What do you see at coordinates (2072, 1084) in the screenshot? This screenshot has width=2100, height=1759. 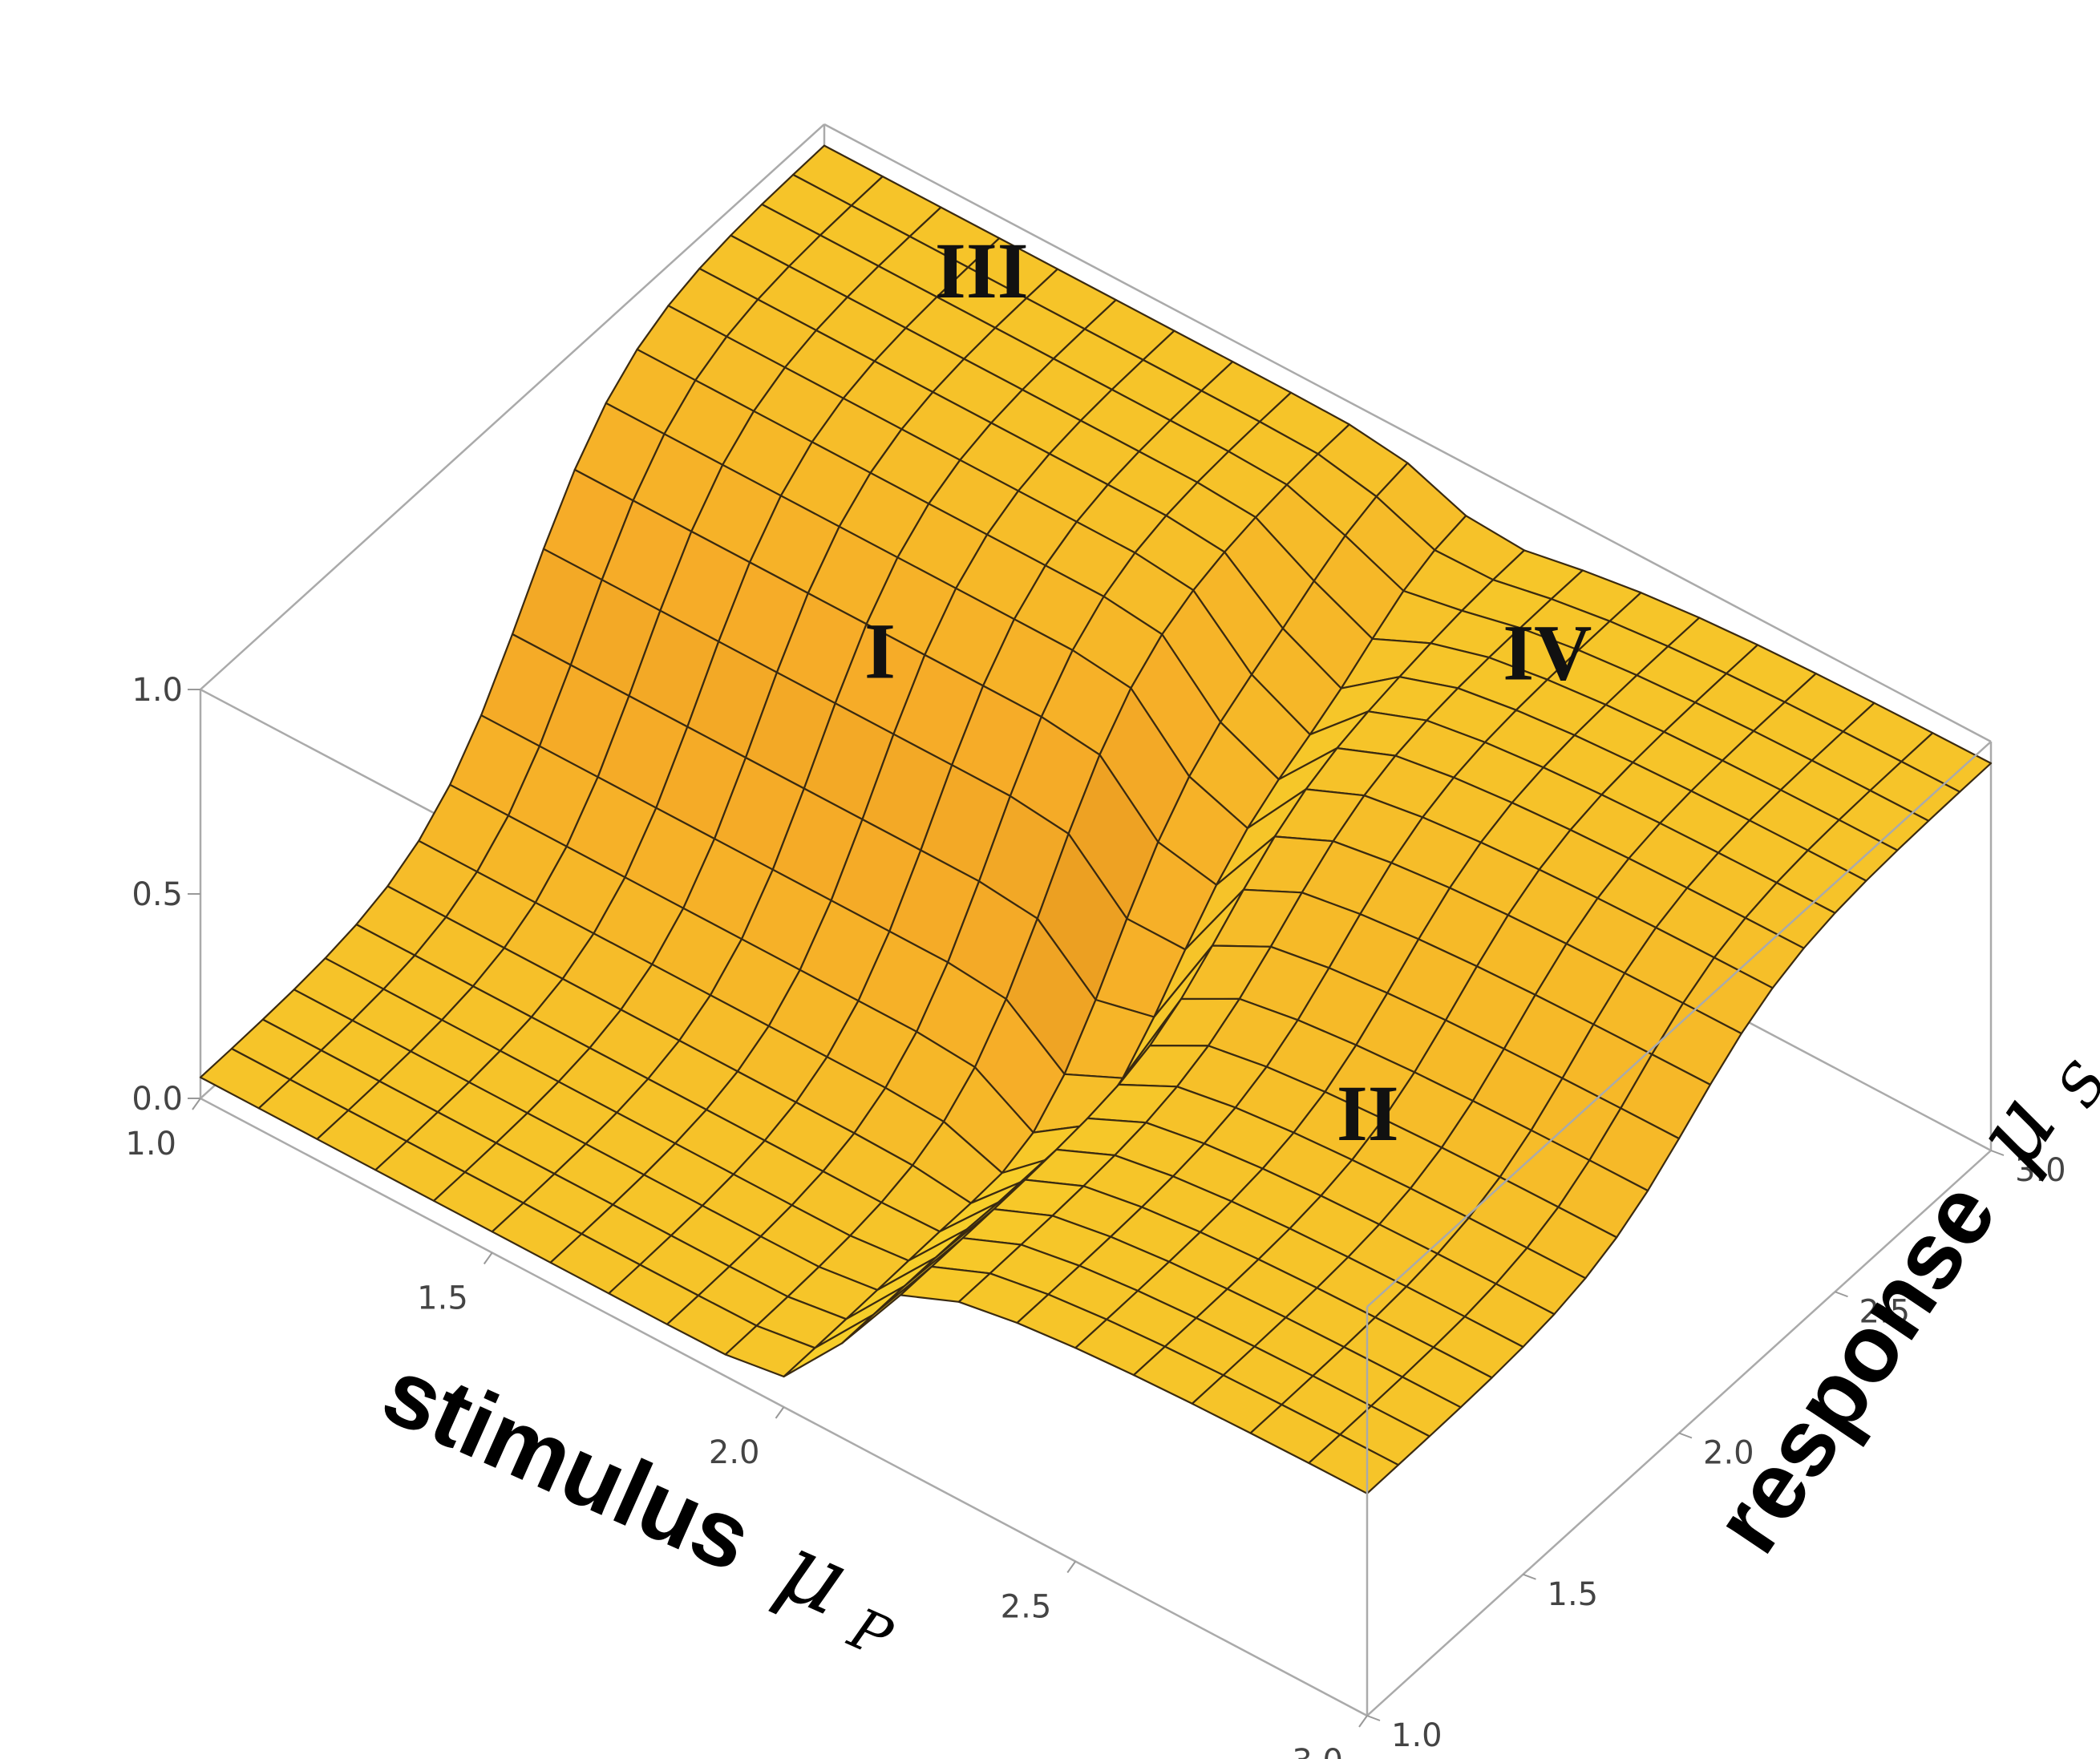 I see `y-axis-subscript: S` at bounding box center [2072, 1084].